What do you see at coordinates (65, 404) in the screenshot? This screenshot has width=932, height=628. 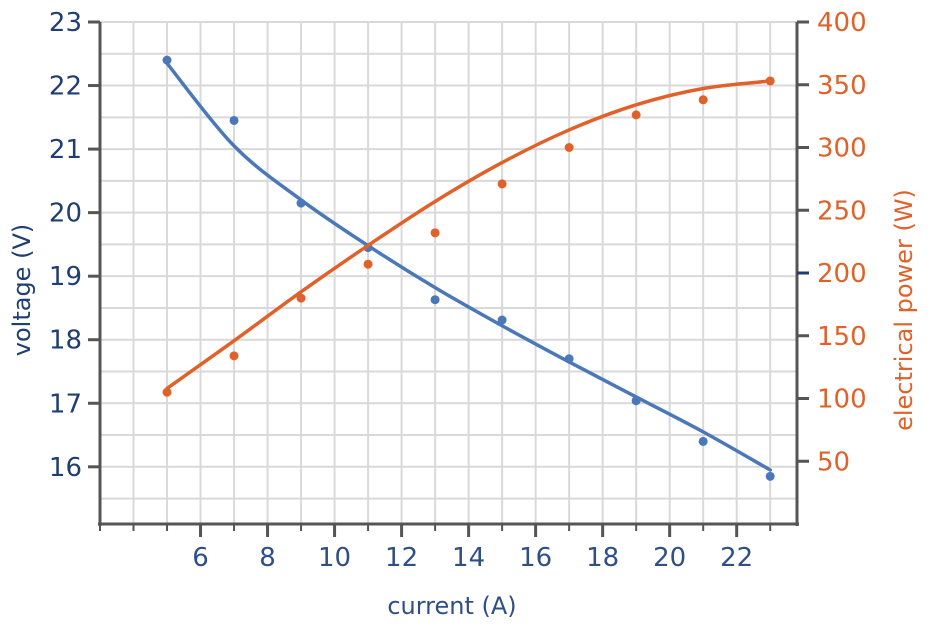 I see `y-tick-label: 17` at bounding box center [65, 404].